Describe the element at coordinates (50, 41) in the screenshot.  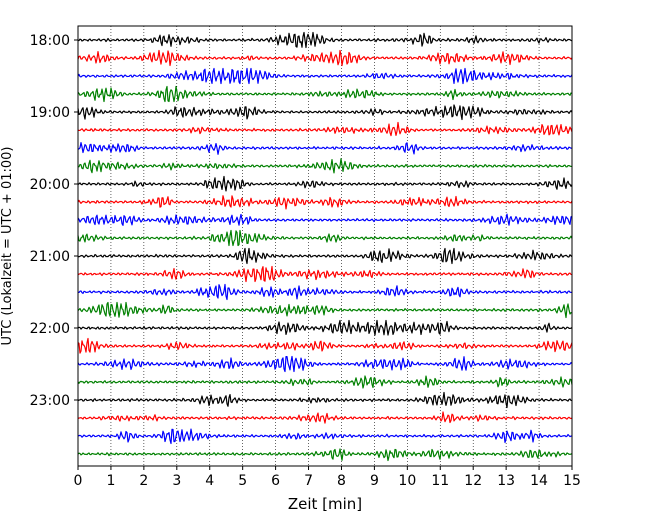
I see `y-tick-label: 18:00` at that location.